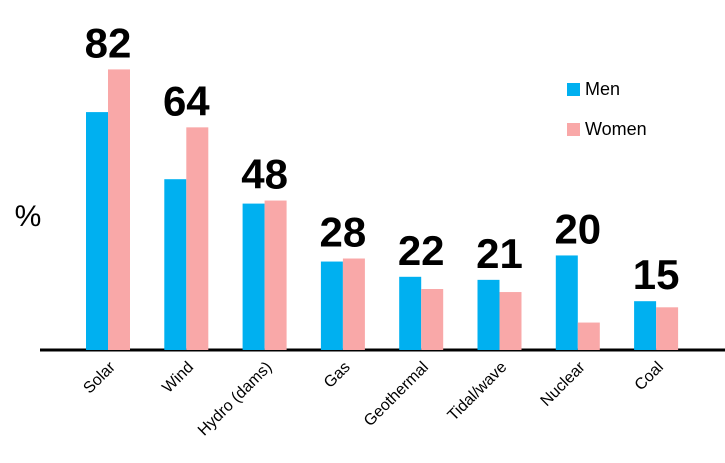  What do you see at coordinates (343, 232) in the screenshot?
I see `total-label: 28` at bounding box center [343, 232].